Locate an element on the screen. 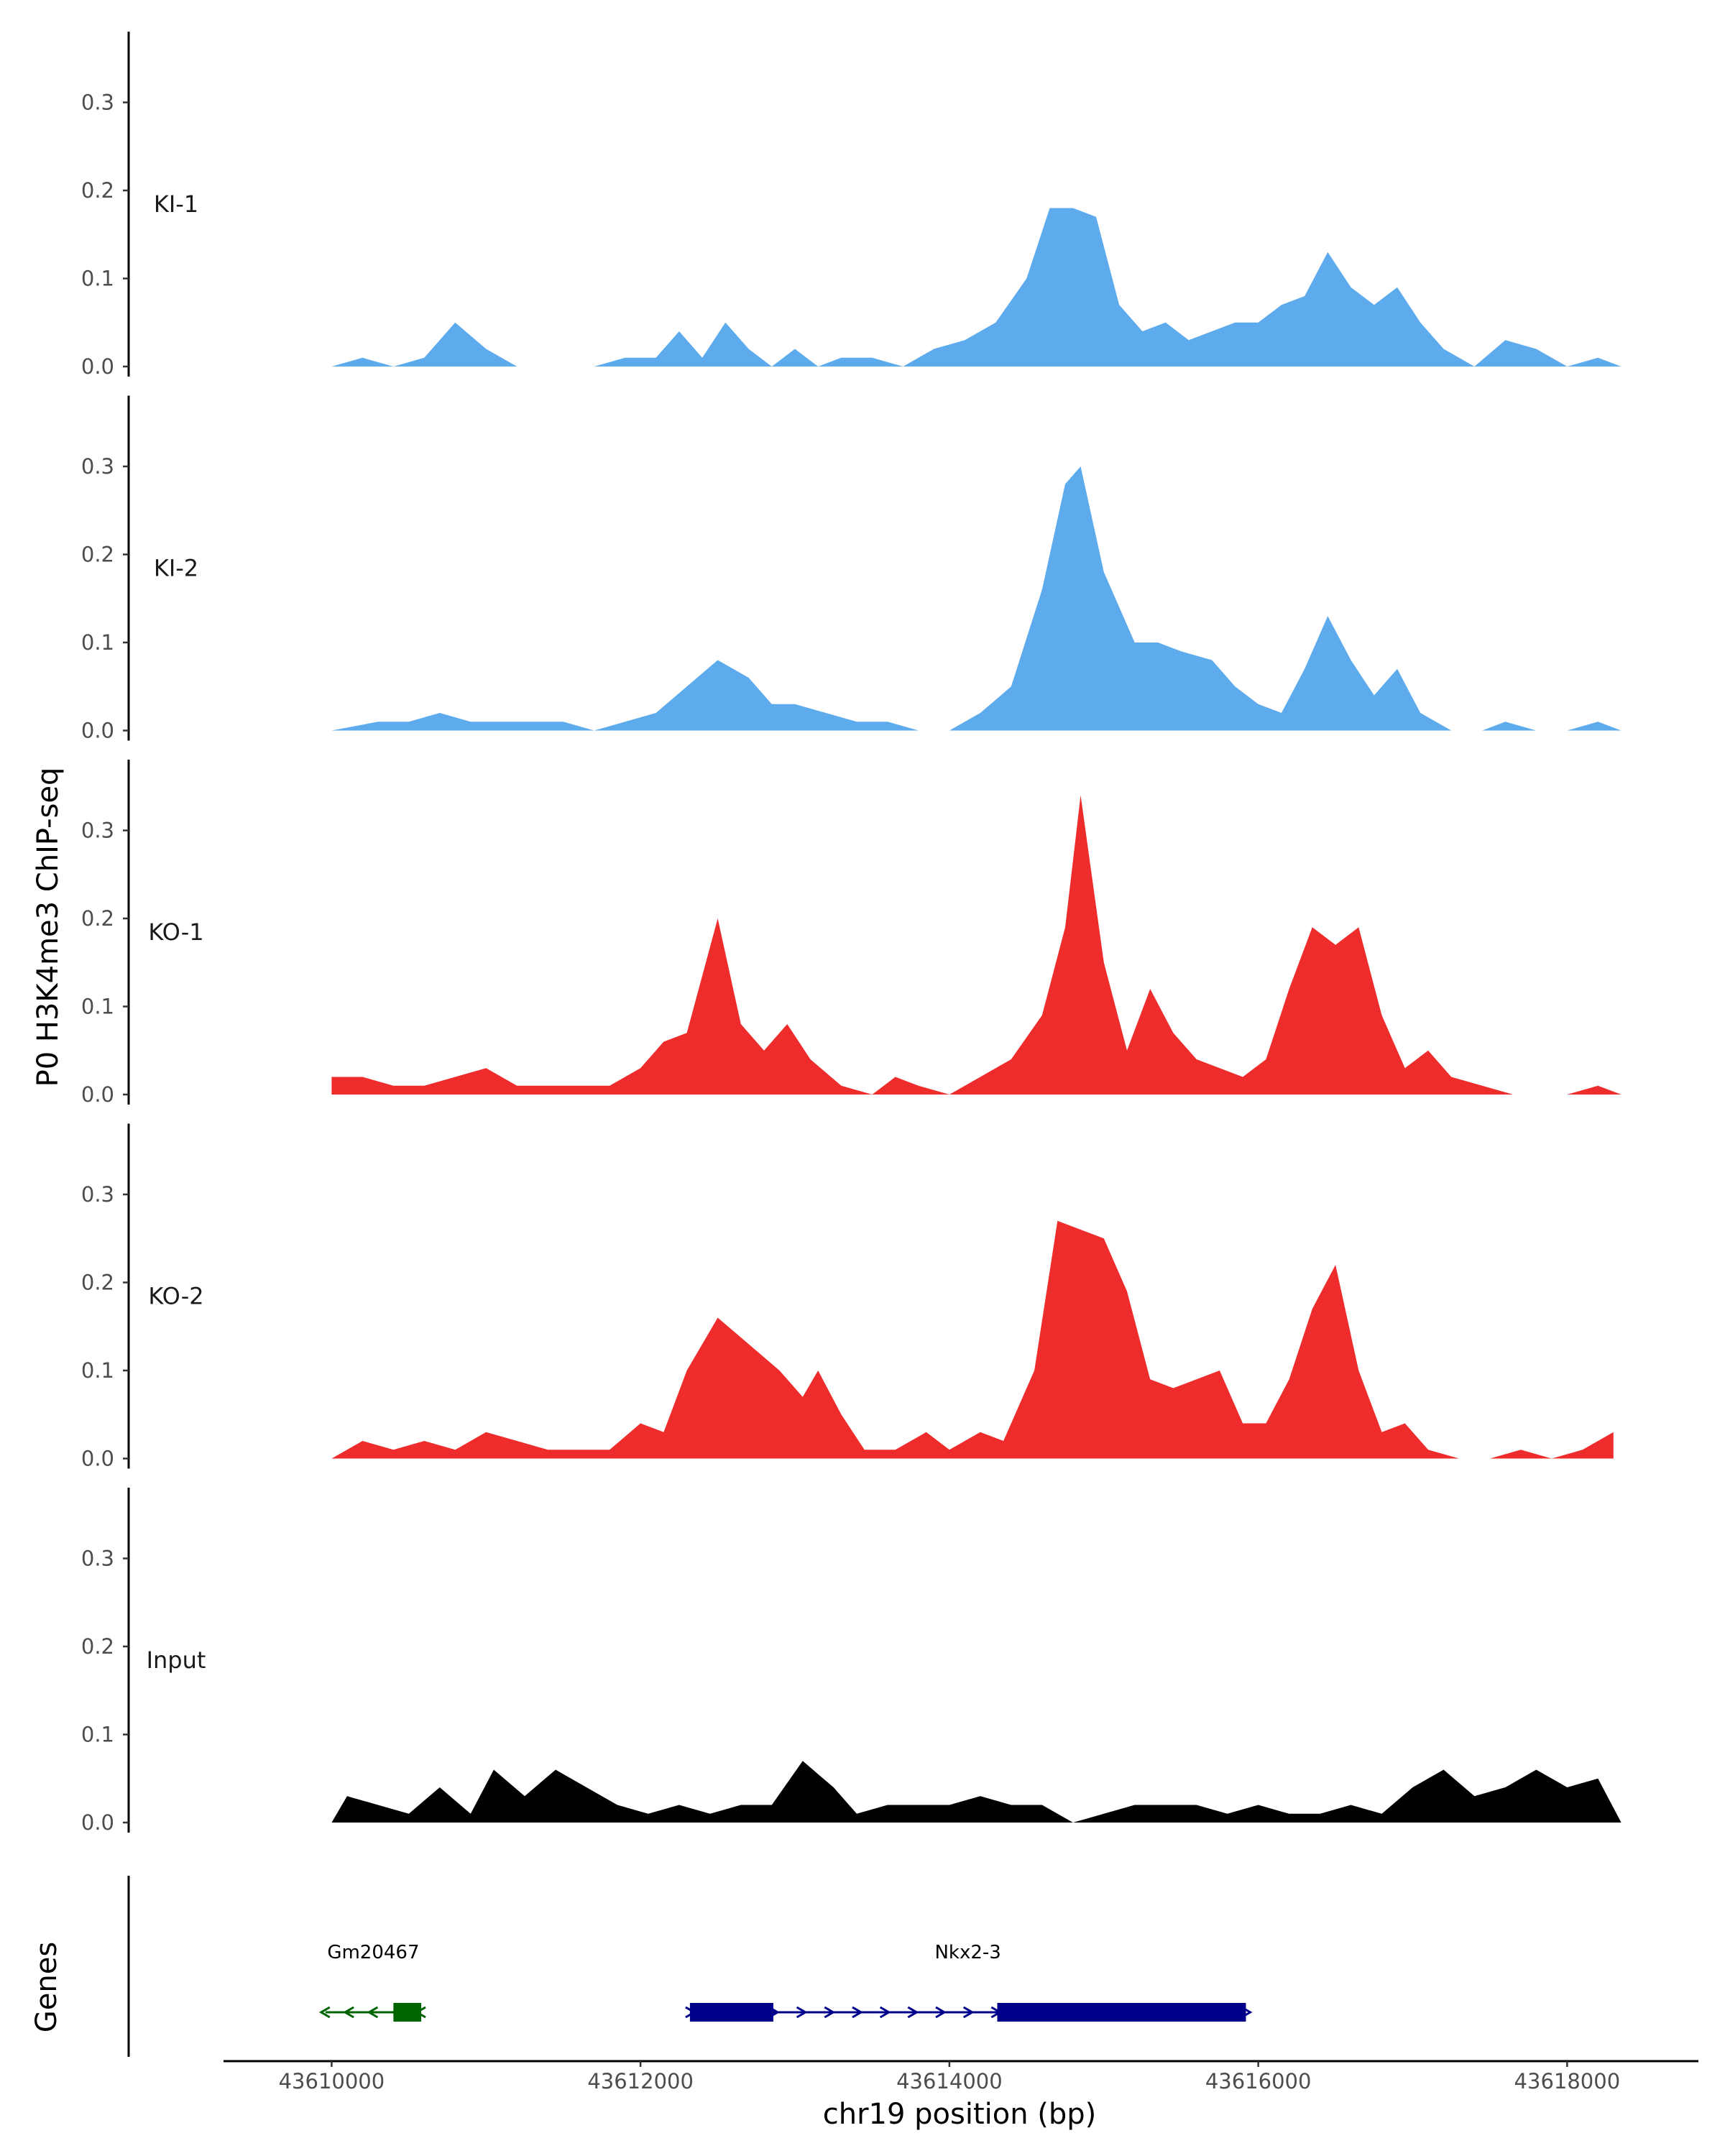  track-label: Input is located at coordinates (176, 1660).